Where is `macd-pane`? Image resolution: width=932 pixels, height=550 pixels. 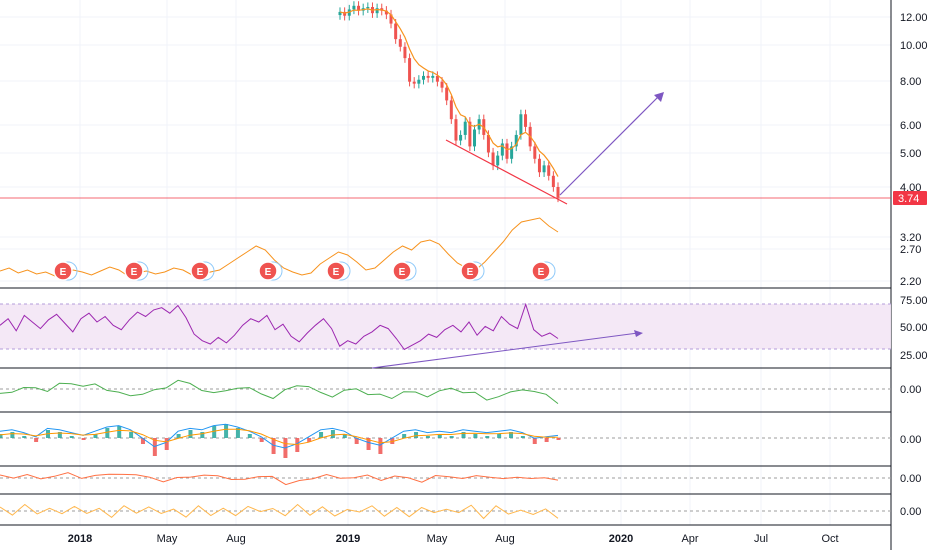
macd-pane is located at coordinates (445, 440).